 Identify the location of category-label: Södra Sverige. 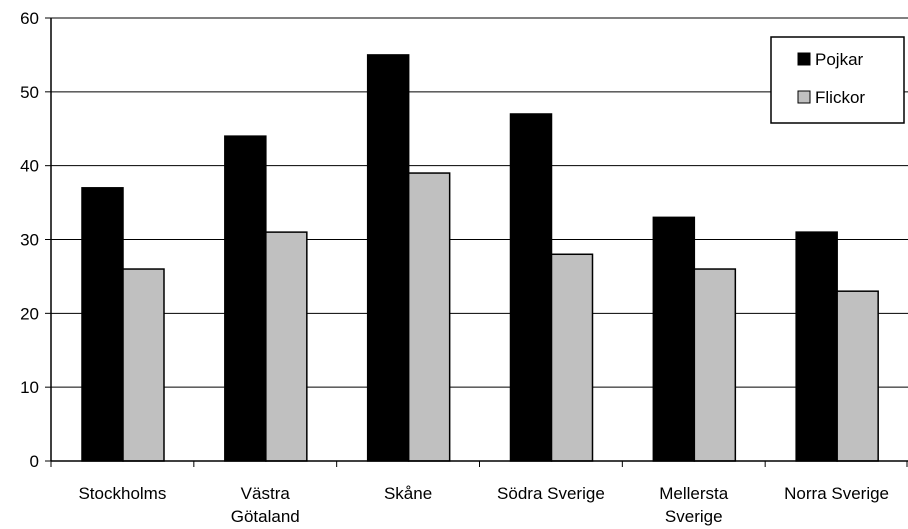
(551, 493).